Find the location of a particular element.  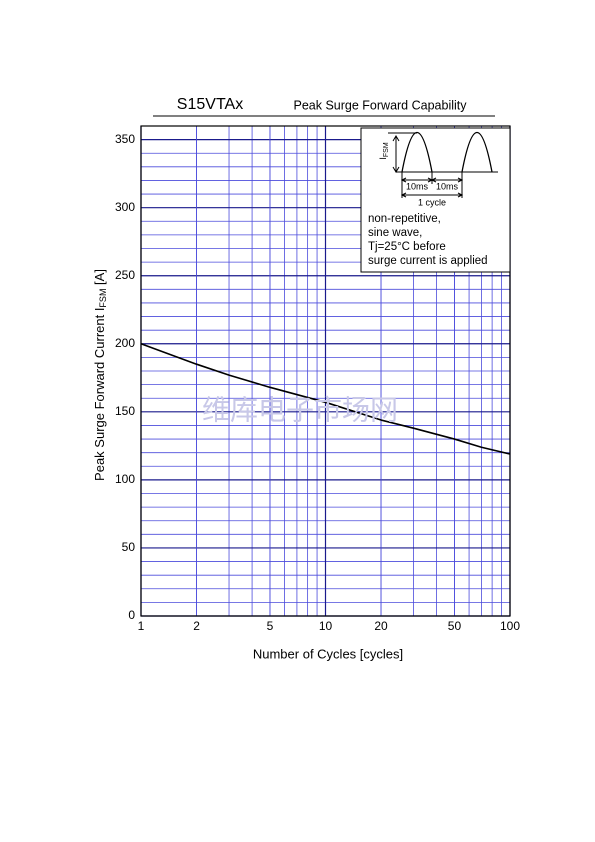

ifsm-arrowheads is located at coordinates (396, 154).